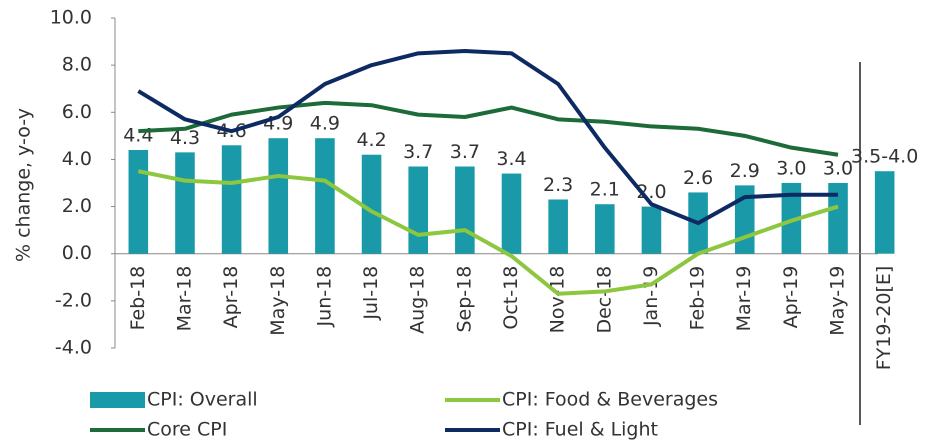 This screenshot has height=443, width=930. Describe the element at coordinates (77, 65) in the screenshot. I see `y-tick-label: 8.0` at that location.